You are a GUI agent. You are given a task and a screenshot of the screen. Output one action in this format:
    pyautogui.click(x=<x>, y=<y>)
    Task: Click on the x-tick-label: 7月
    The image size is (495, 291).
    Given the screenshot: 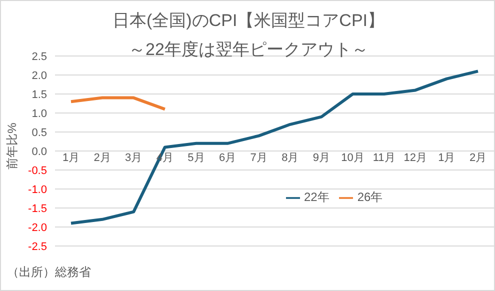 What is the action you would take?
    pyautogui.click(x=259, y=158)
    